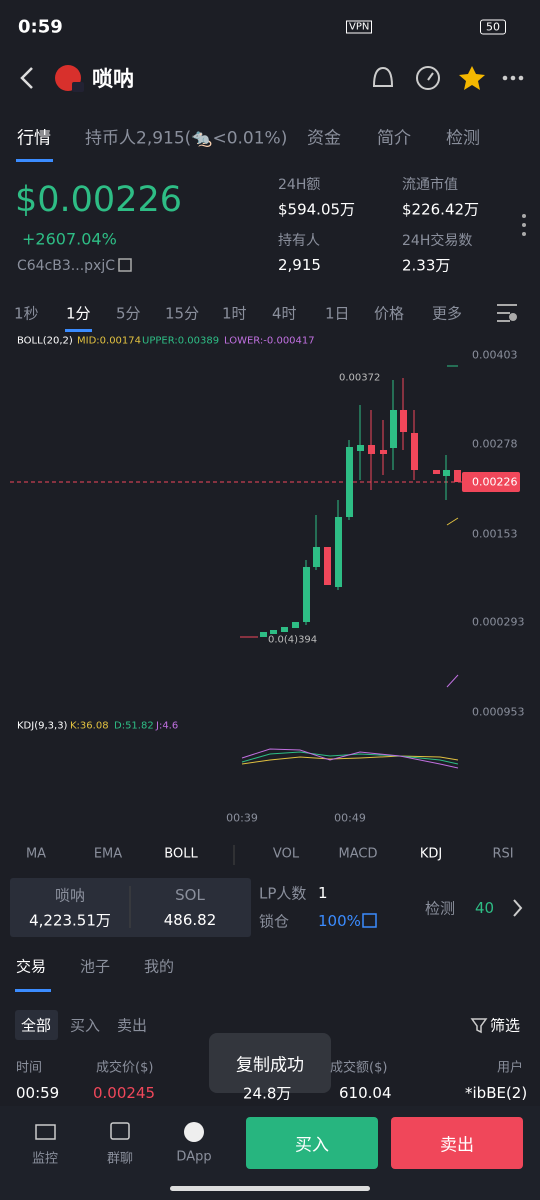 This screenshot has width=540, height=1200. I want to click on table-cell: 0.00245, so click(124, 1093).